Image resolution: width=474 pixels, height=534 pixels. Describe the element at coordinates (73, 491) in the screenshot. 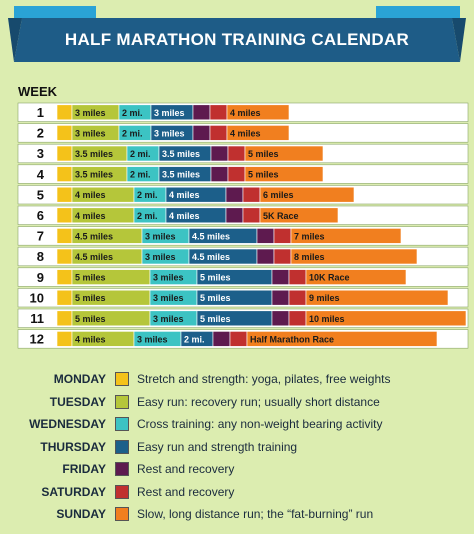

I see `legend-day: SATURDAY` at that location.